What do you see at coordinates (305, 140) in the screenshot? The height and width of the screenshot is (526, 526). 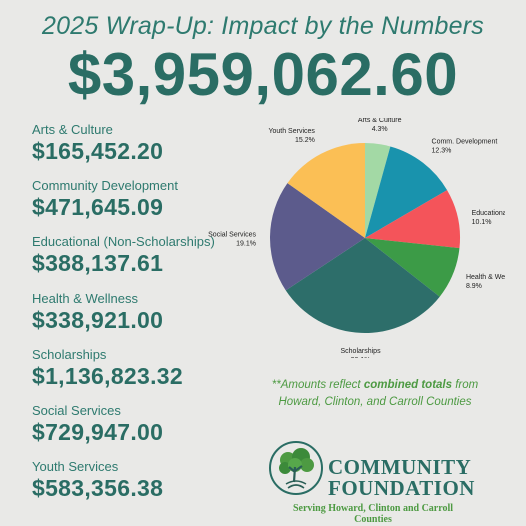 I see `slice-percent: 15.2%` at bounding box center [305, 140].